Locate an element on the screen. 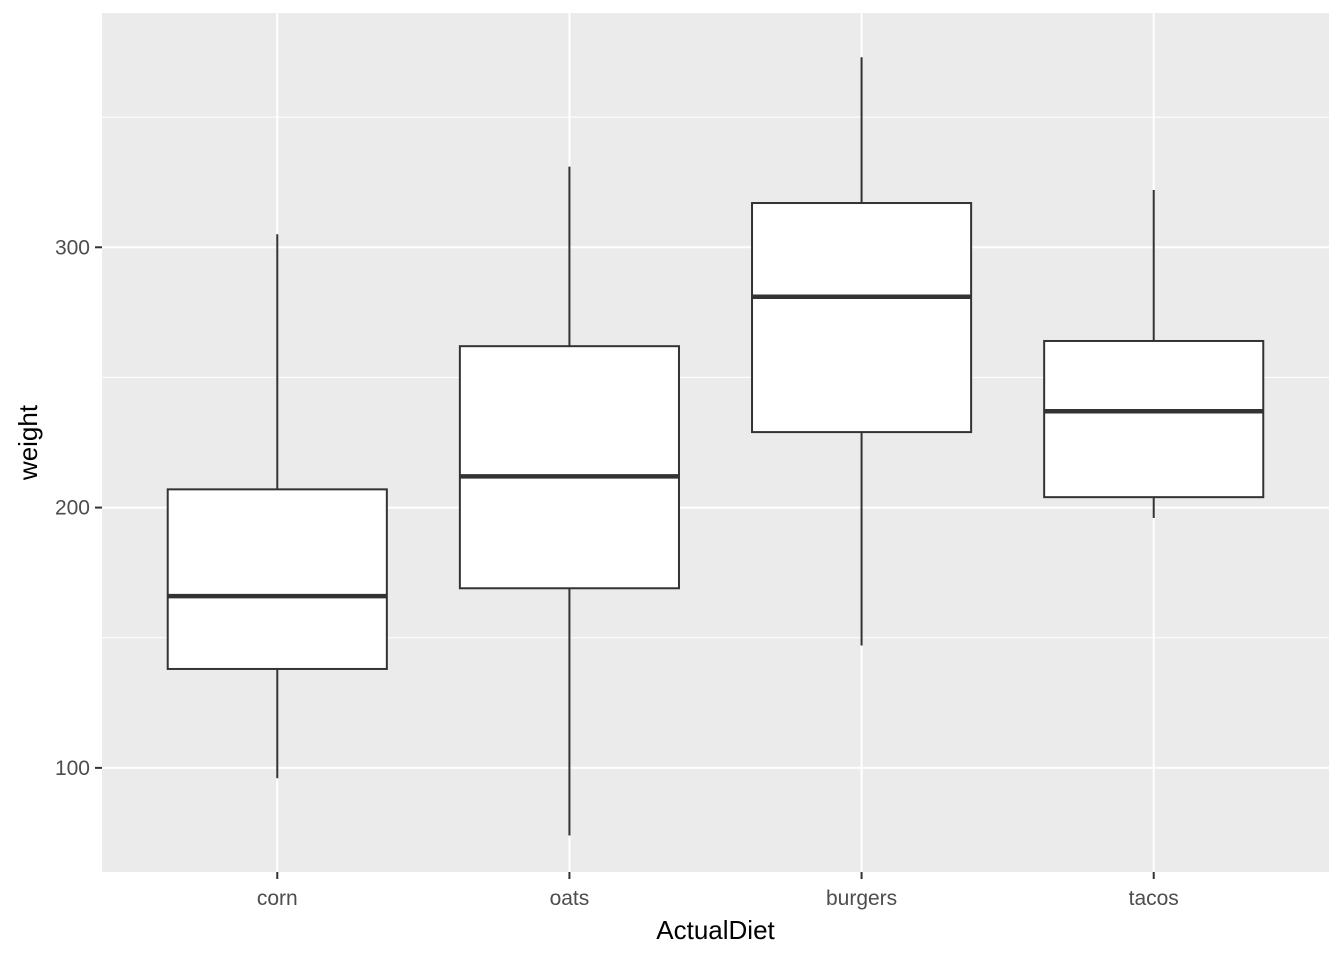 Image resolution: width=1344 pixels, height=960 pixels. x-tick-label: burgers is located at coordinates (861, 898).